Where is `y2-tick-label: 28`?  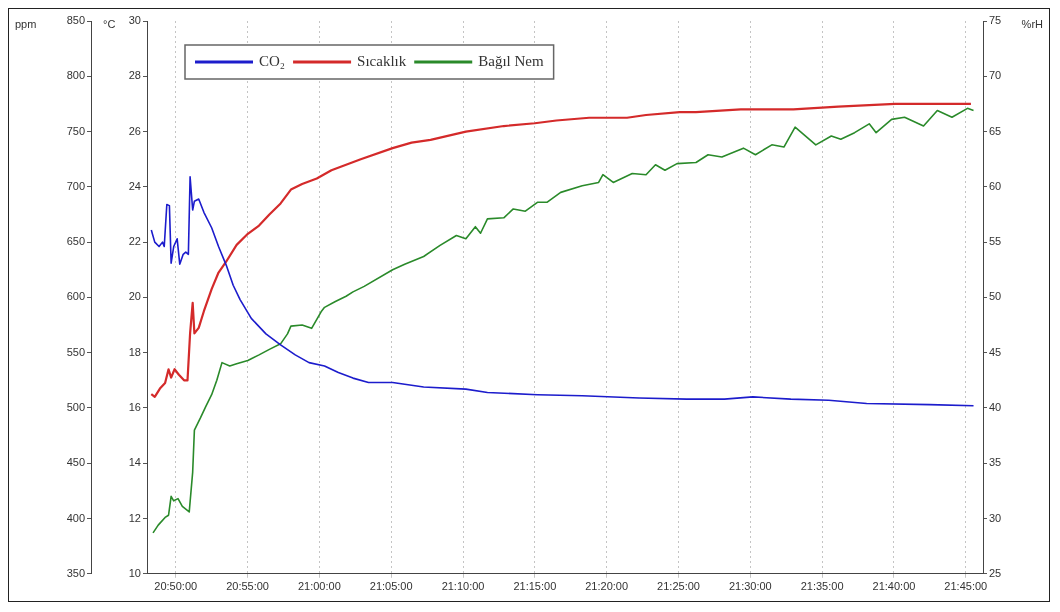 y2-tick-label: 28 is located at coordinates (134, 75).